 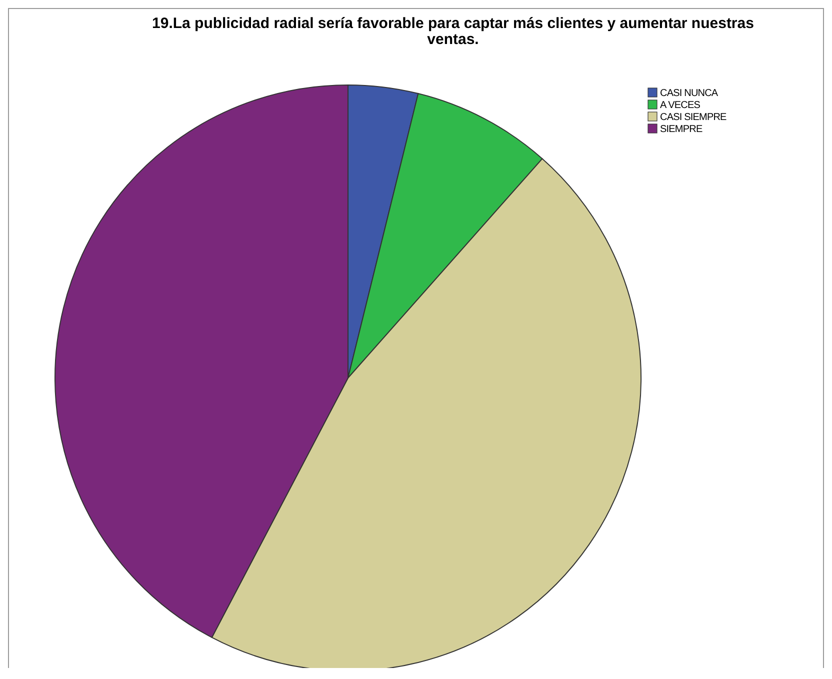 What do you see at coordinates (681, 129) in the screenshot?
I see `legend-label: SIEMPRE` at bounding box center [681, 129].